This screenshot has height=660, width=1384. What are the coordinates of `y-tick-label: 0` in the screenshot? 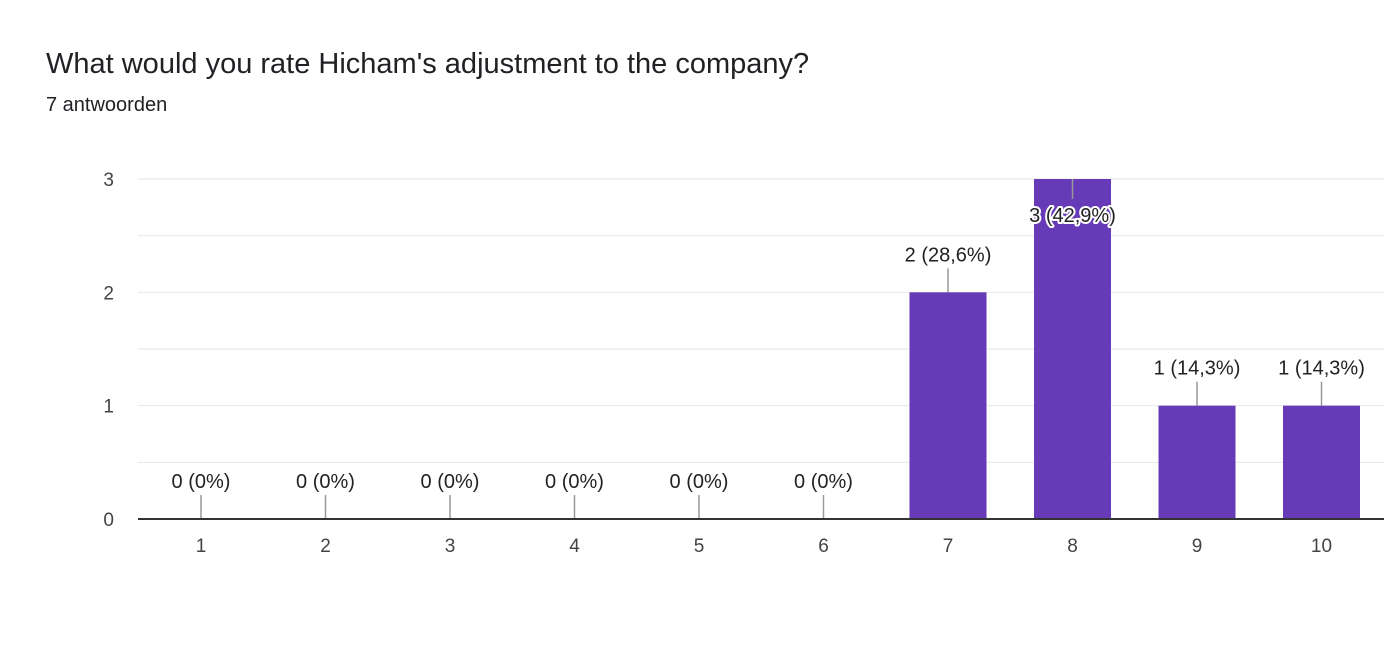 It's located at (108, 520).